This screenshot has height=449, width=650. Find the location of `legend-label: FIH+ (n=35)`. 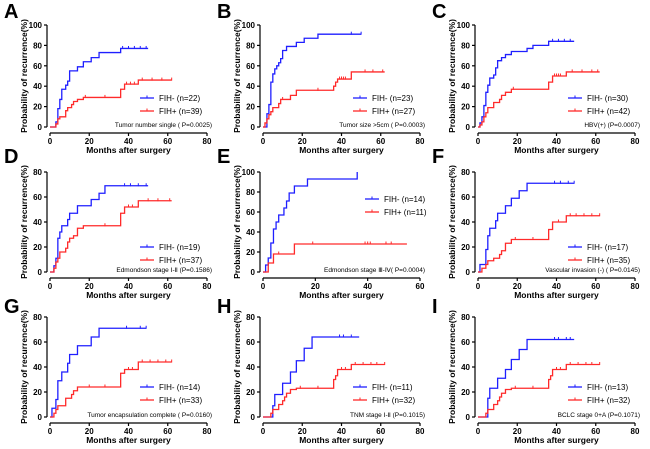

legend-label: FIH+ (n=35) is located at coordinates (608, 260).